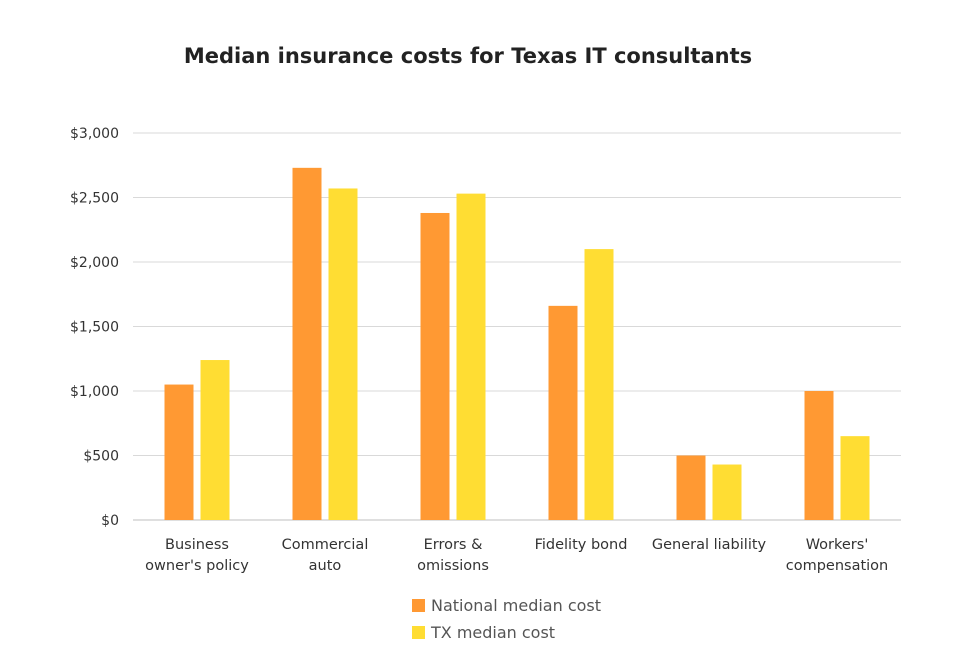  What do you see at coordinates (516, 605) in the screenshot?
I see `legend-label: National median cost` at bounding box center [516, 605].